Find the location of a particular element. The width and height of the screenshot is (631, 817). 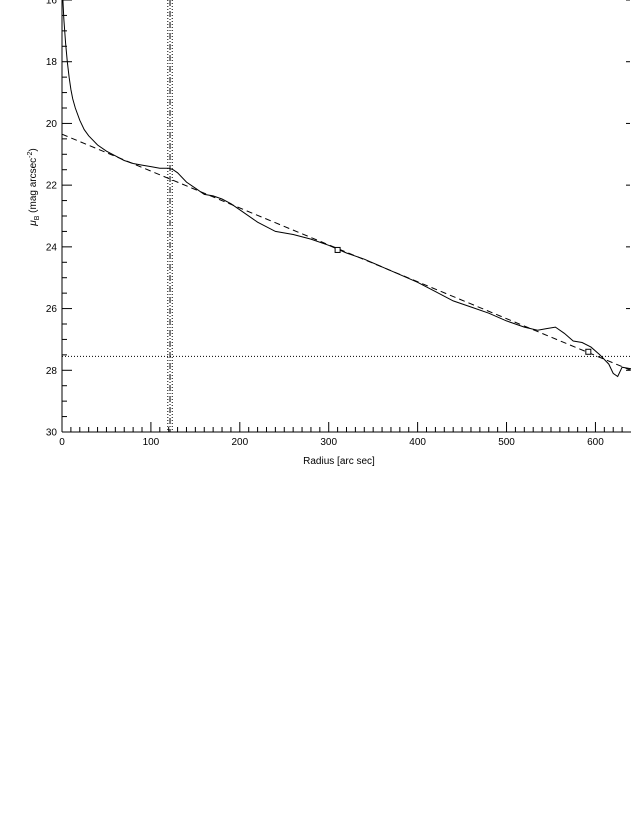

y-tick-label: 28 is located at coordinates (52, 371).